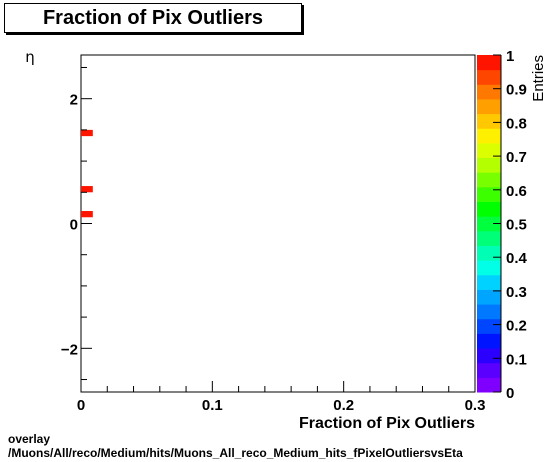 The height and width of the screenshot is (462, 546). I want to click on y-axis-label: η, so click(30, 57).